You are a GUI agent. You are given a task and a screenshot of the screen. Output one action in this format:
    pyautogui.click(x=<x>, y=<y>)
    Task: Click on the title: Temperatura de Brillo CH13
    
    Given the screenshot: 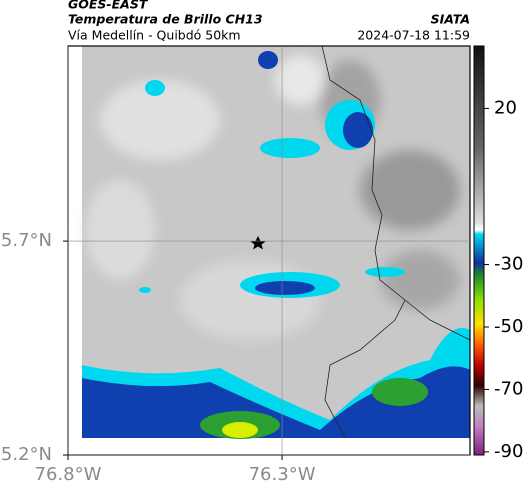 What is the action you would take?
    pyautogui.click(x=165, y=19)
    